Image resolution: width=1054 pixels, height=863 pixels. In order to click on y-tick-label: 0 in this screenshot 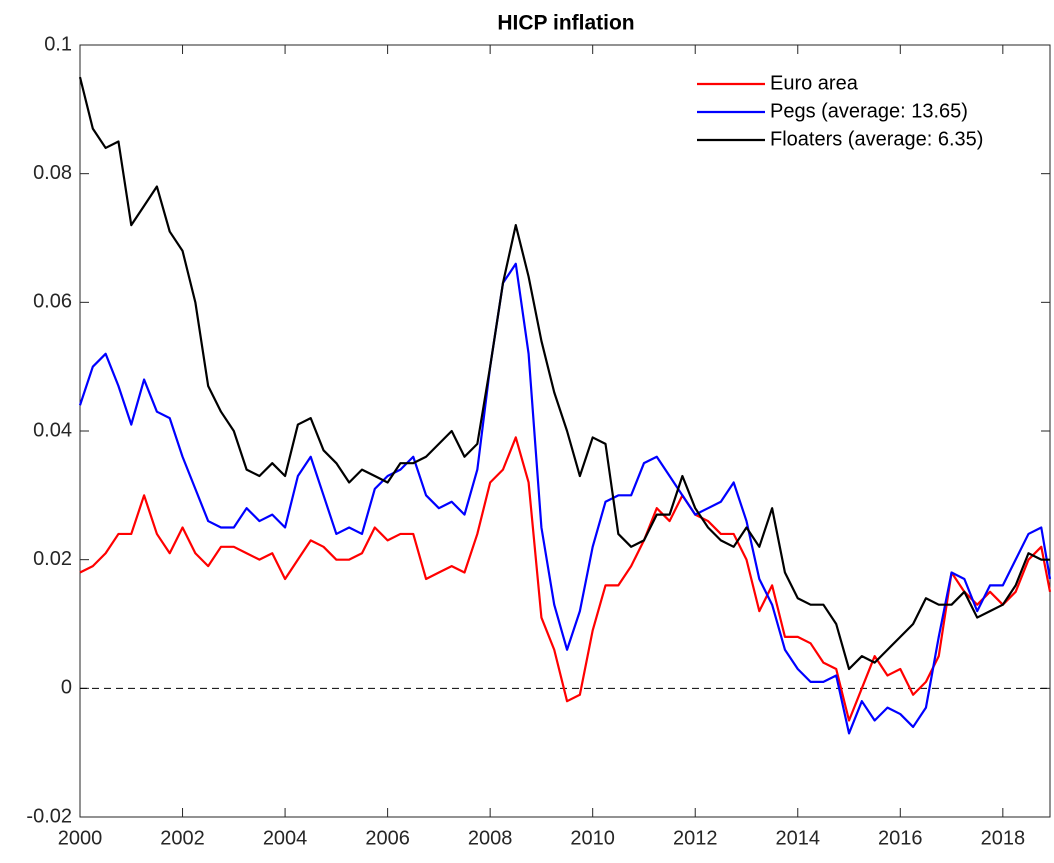, I will do `click(66, 688)`.